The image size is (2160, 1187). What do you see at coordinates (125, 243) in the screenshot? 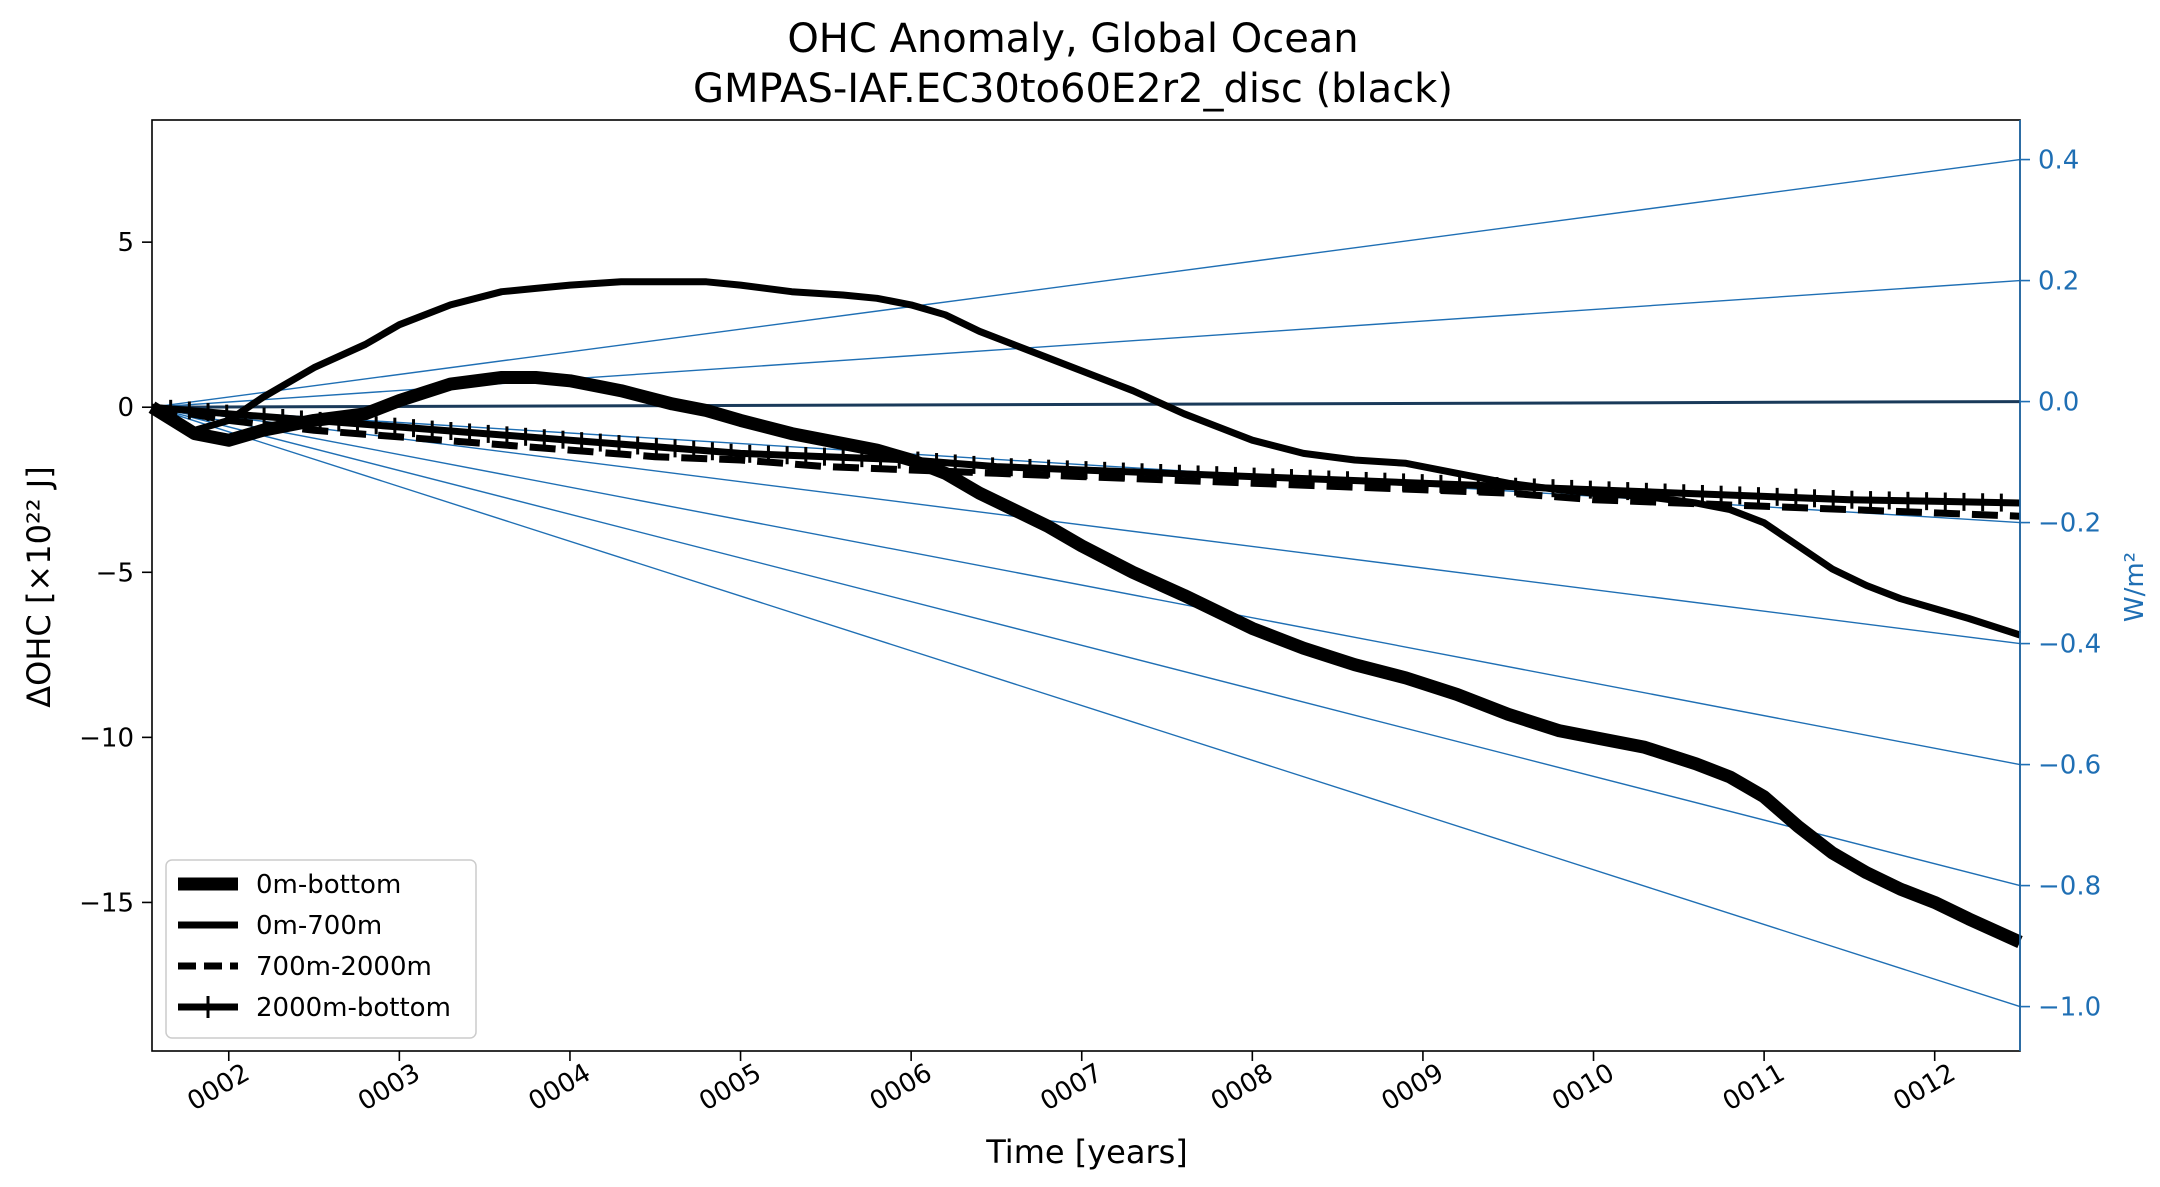
I see `y-tick-label: 5` at bounding box center [125, 243].